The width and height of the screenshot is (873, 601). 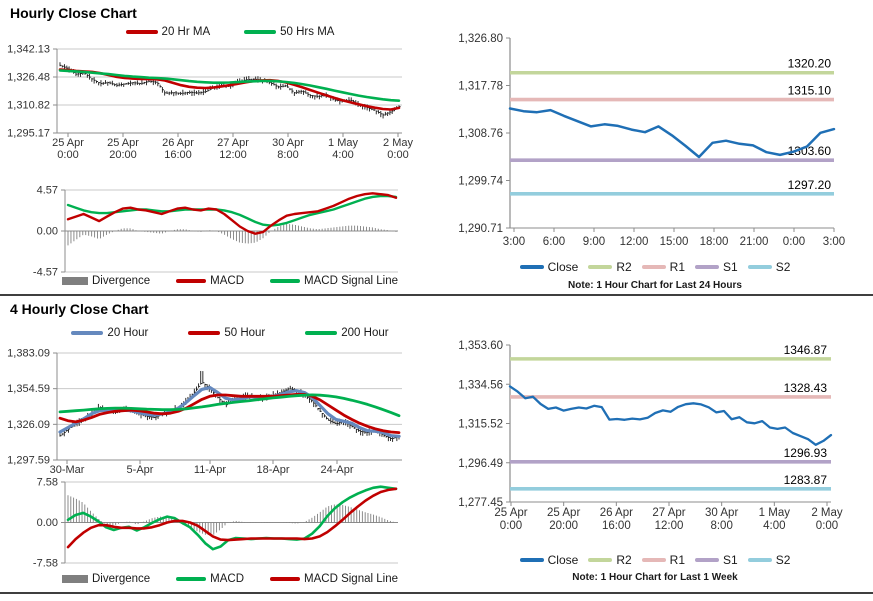 What do you see at coordinates (109, 333) in the screenshot?
I see `legend-item: 20 Hour` at bounding box center [109, 333].